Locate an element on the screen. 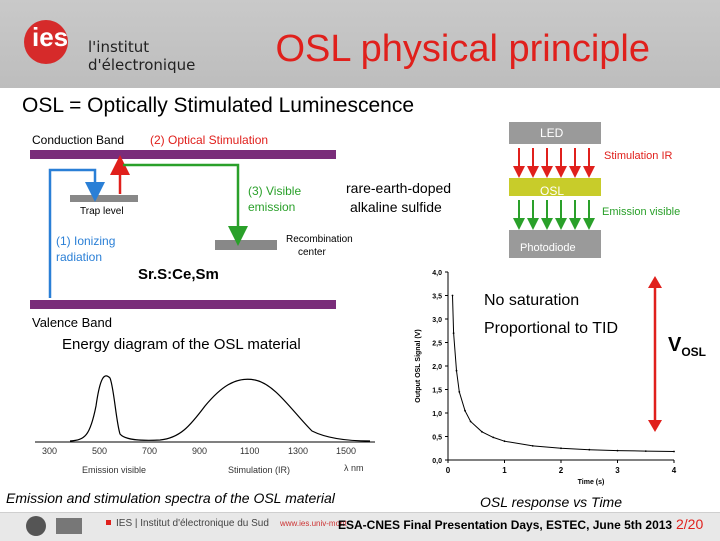  x-tick-label: 2 is located at coordinates (561, 470).